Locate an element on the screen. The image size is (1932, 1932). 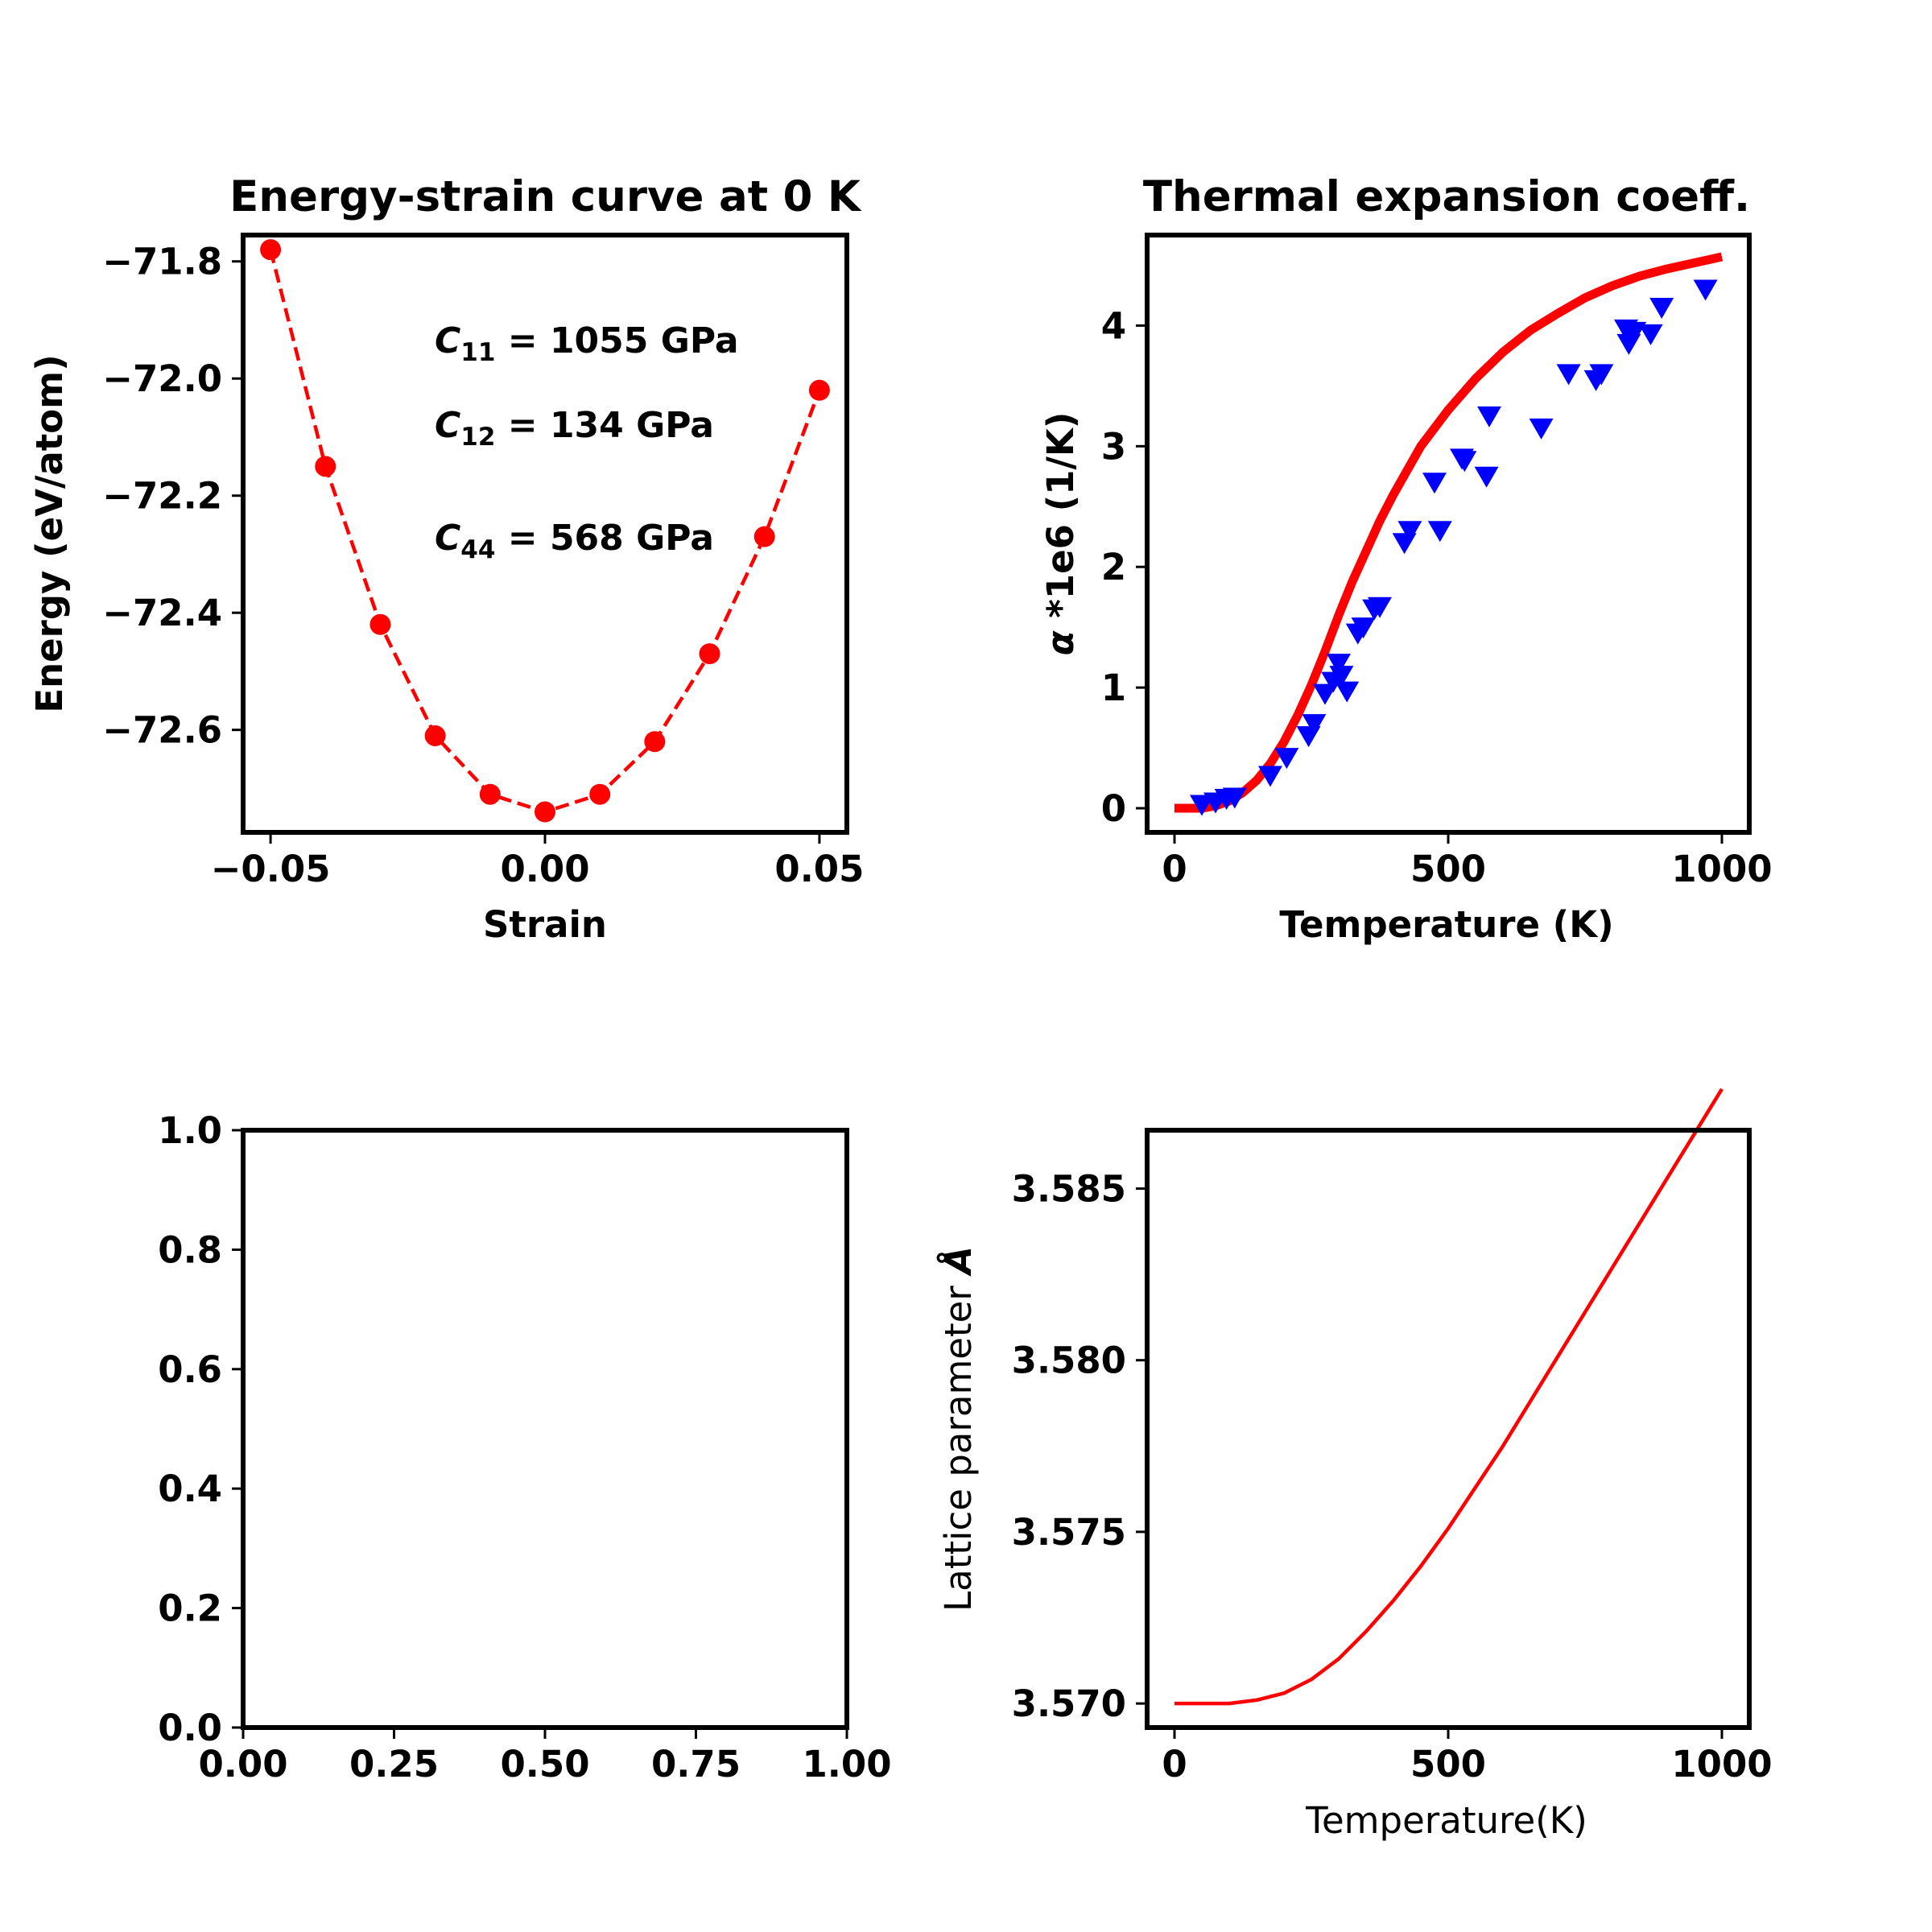
y-tick-label: 1.0 is located at coordinates (190, 1130).